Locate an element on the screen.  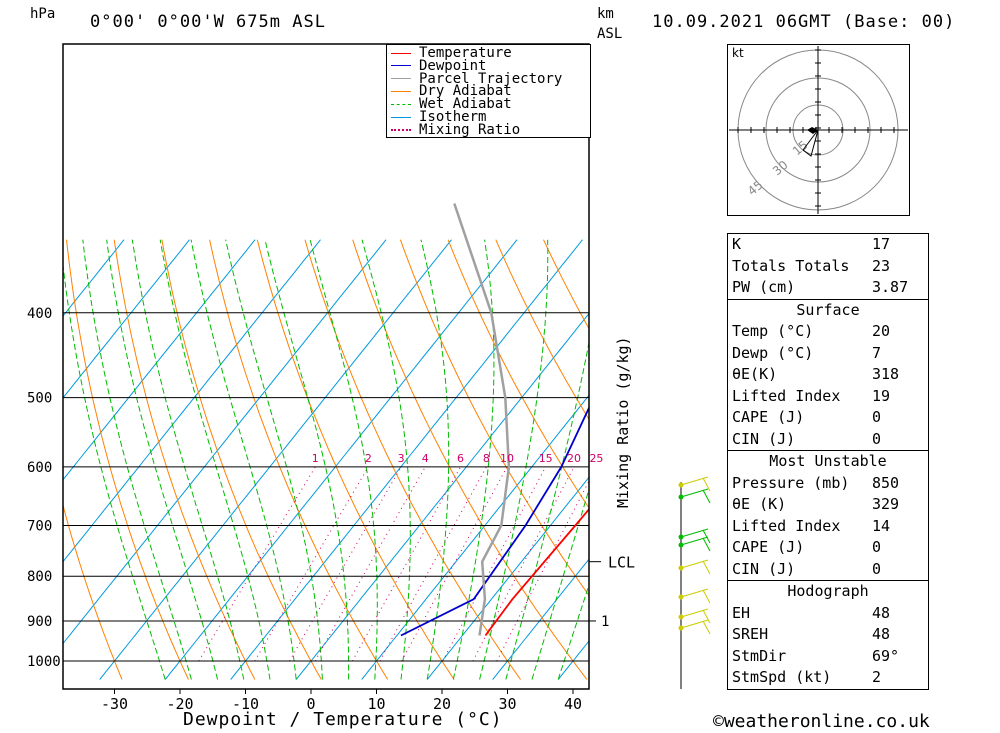
surface-row: CAPE (J) 0 is located at coordinates (807, 417).